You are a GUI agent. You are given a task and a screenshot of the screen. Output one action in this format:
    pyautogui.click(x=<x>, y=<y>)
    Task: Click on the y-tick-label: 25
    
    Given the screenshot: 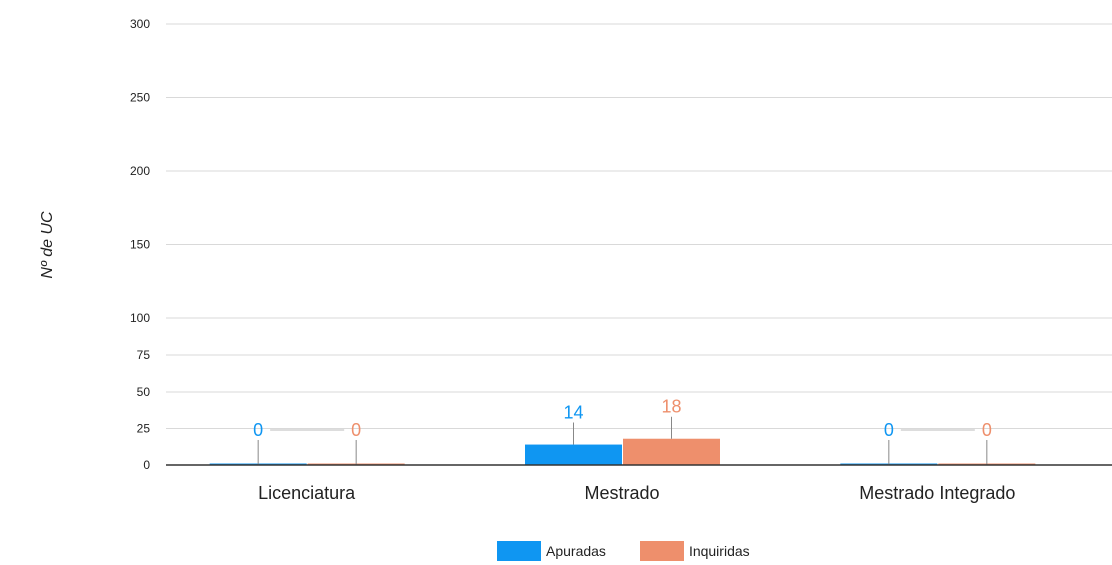 What is the action you would take?
    pyautogui.click(x=144, y=429)
    